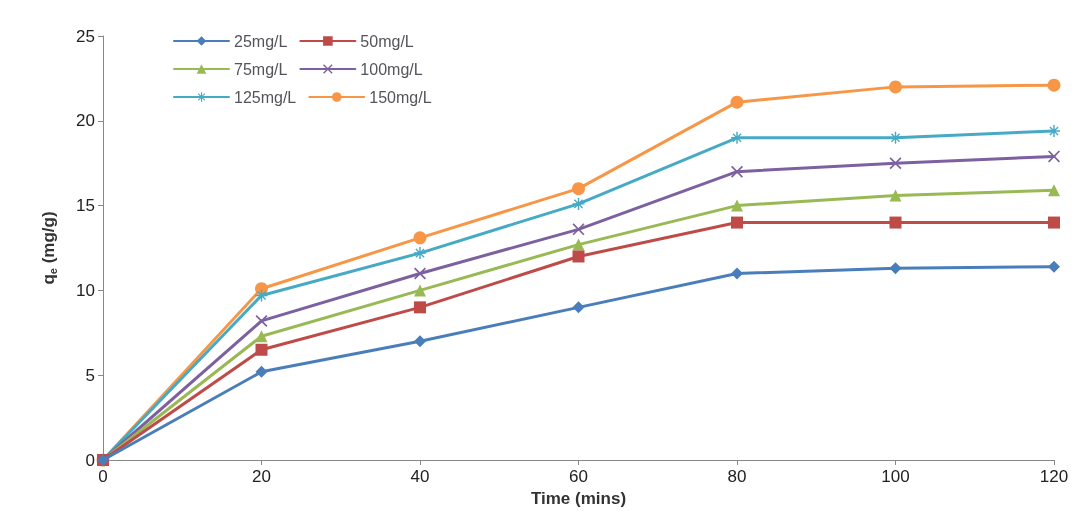 Image resolution: width=1086 pixels, height=524 pixels. Describe the element at coordinates (85, 36) in the screenshot. I see `y-tick-label: 25` at that location.